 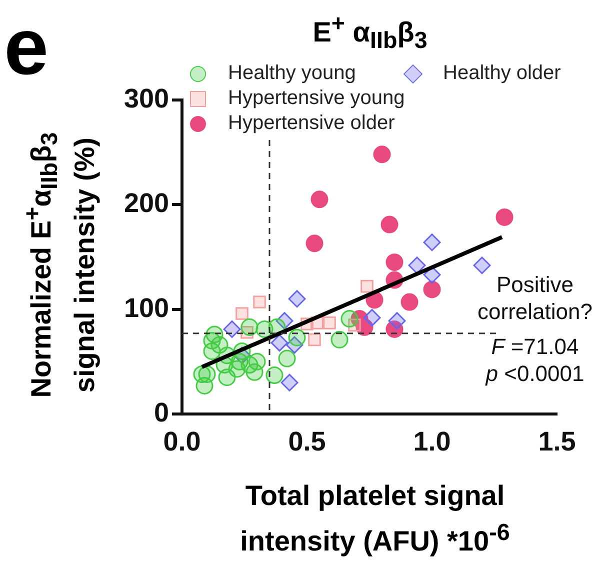 What do you see at coordinates (146, 203) in the screenshot?
I see `y-tick-label: 200` at bounding box center [146, 203].